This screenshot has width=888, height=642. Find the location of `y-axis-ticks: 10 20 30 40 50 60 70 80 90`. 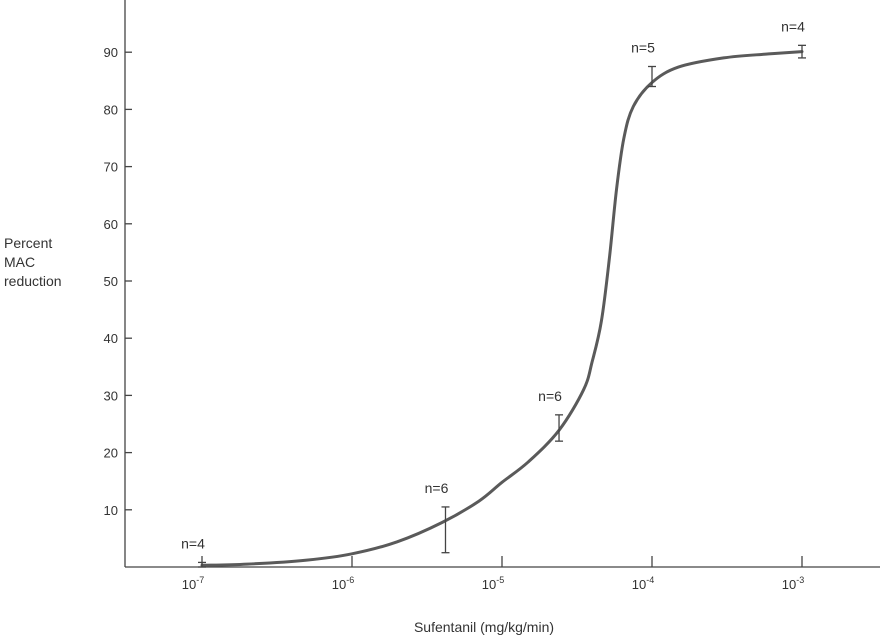

y-axis-ticks: 10 20 30 40 50 60 70 80 90 is located at coordinates (118, 281).